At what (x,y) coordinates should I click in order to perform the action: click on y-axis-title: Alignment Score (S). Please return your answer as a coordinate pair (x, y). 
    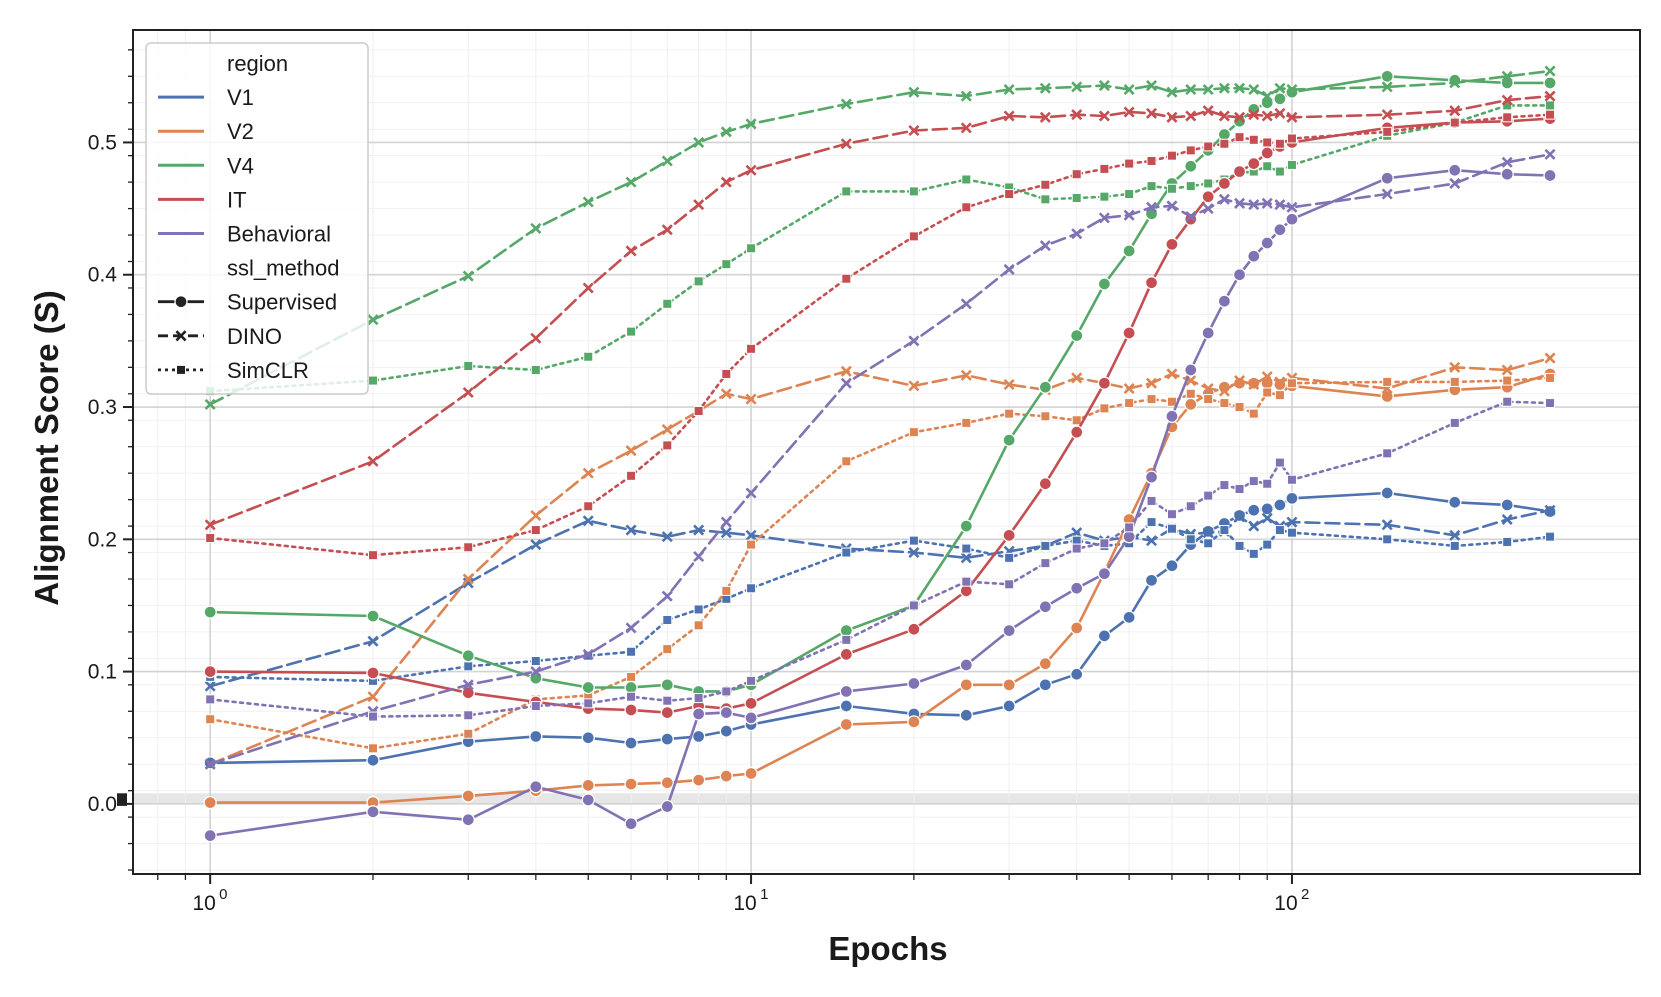
    Looking at the image, I should click on (46, 447).